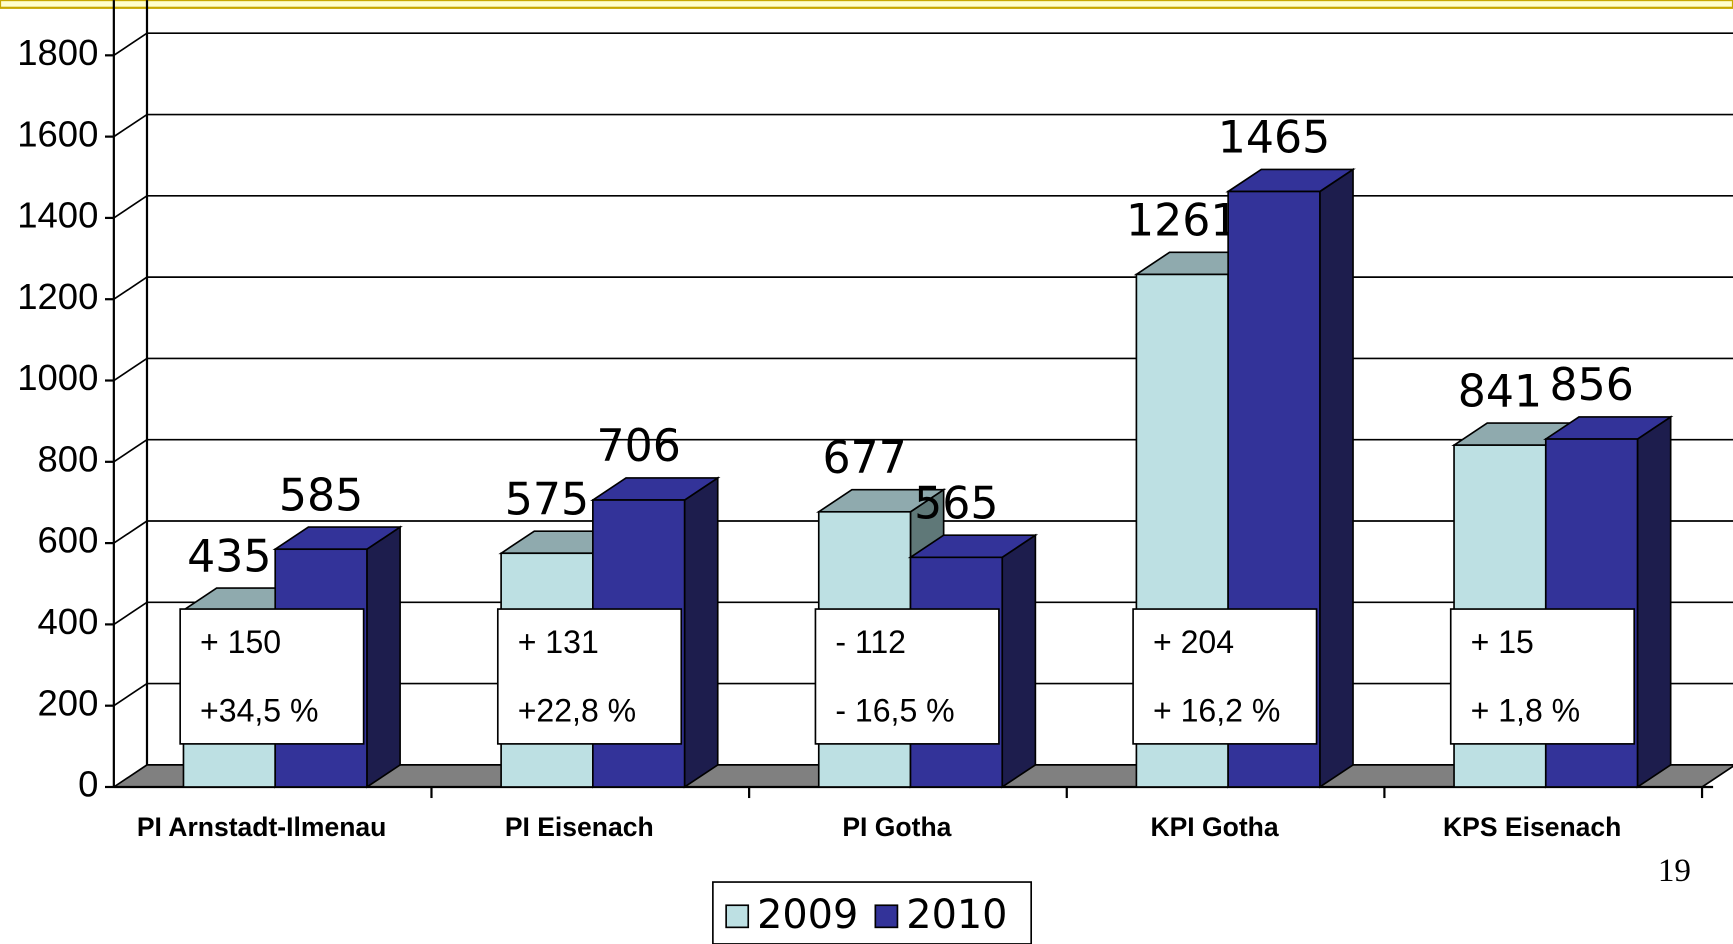 This screenshot has height=944, width=1733. I want to click on annotation-text: + 204, so click(1193, 642).